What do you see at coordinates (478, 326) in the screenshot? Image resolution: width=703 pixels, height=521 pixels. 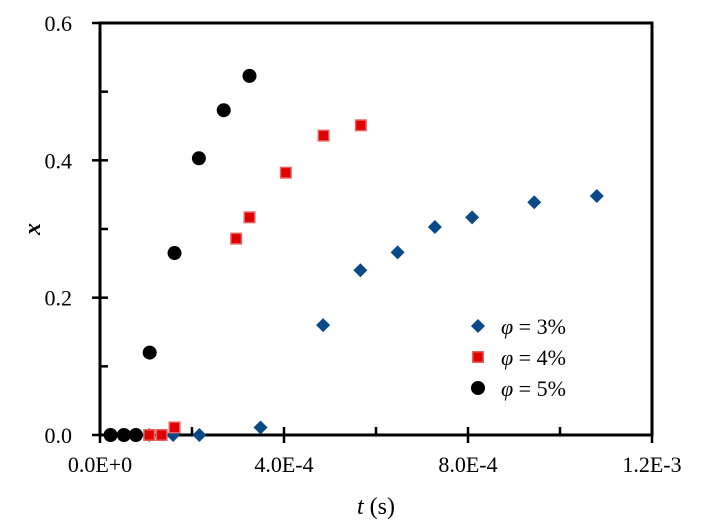 I see `legend-marker-diamond` at bounding box center [478, 326].